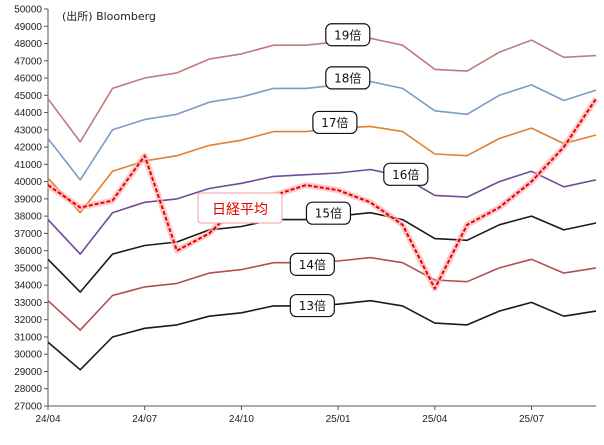  Describe the element at coordinates (28, 337) in the screenshot. I see `y-tick-label: 31000` at that location.